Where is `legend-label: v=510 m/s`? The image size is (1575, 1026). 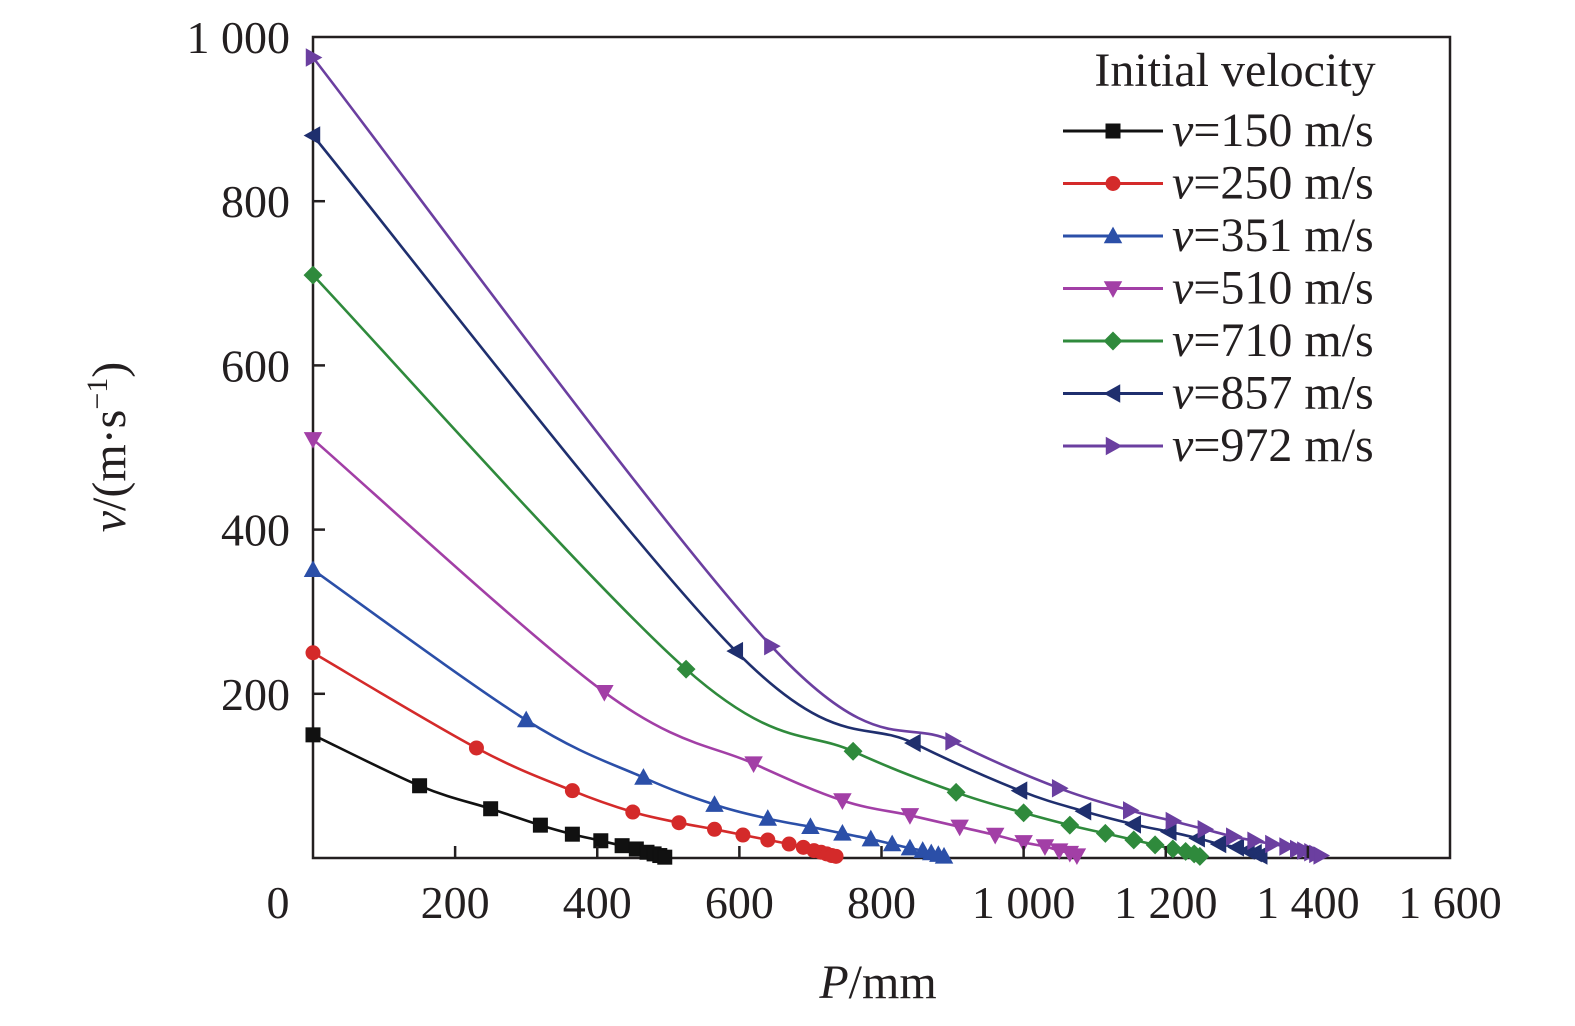
legend-label: v=510 m/s is located at coordinates (1273, 288).